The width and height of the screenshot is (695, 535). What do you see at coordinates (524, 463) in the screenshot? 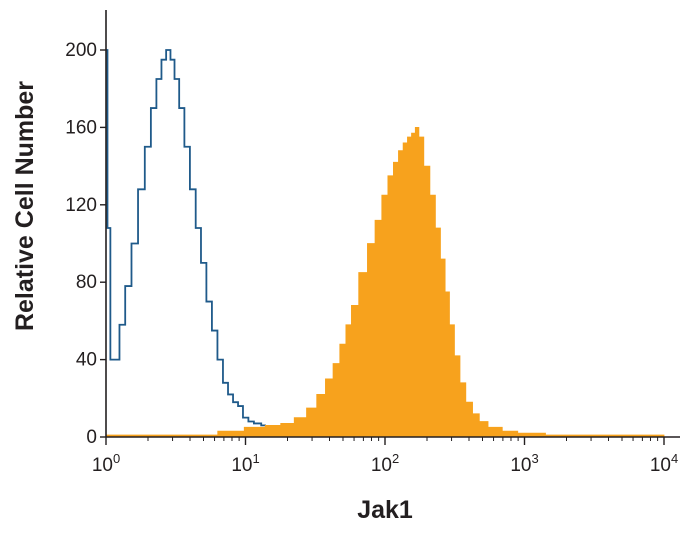
I see `x-tick-label: 10³` at bounding box center [524, 463].